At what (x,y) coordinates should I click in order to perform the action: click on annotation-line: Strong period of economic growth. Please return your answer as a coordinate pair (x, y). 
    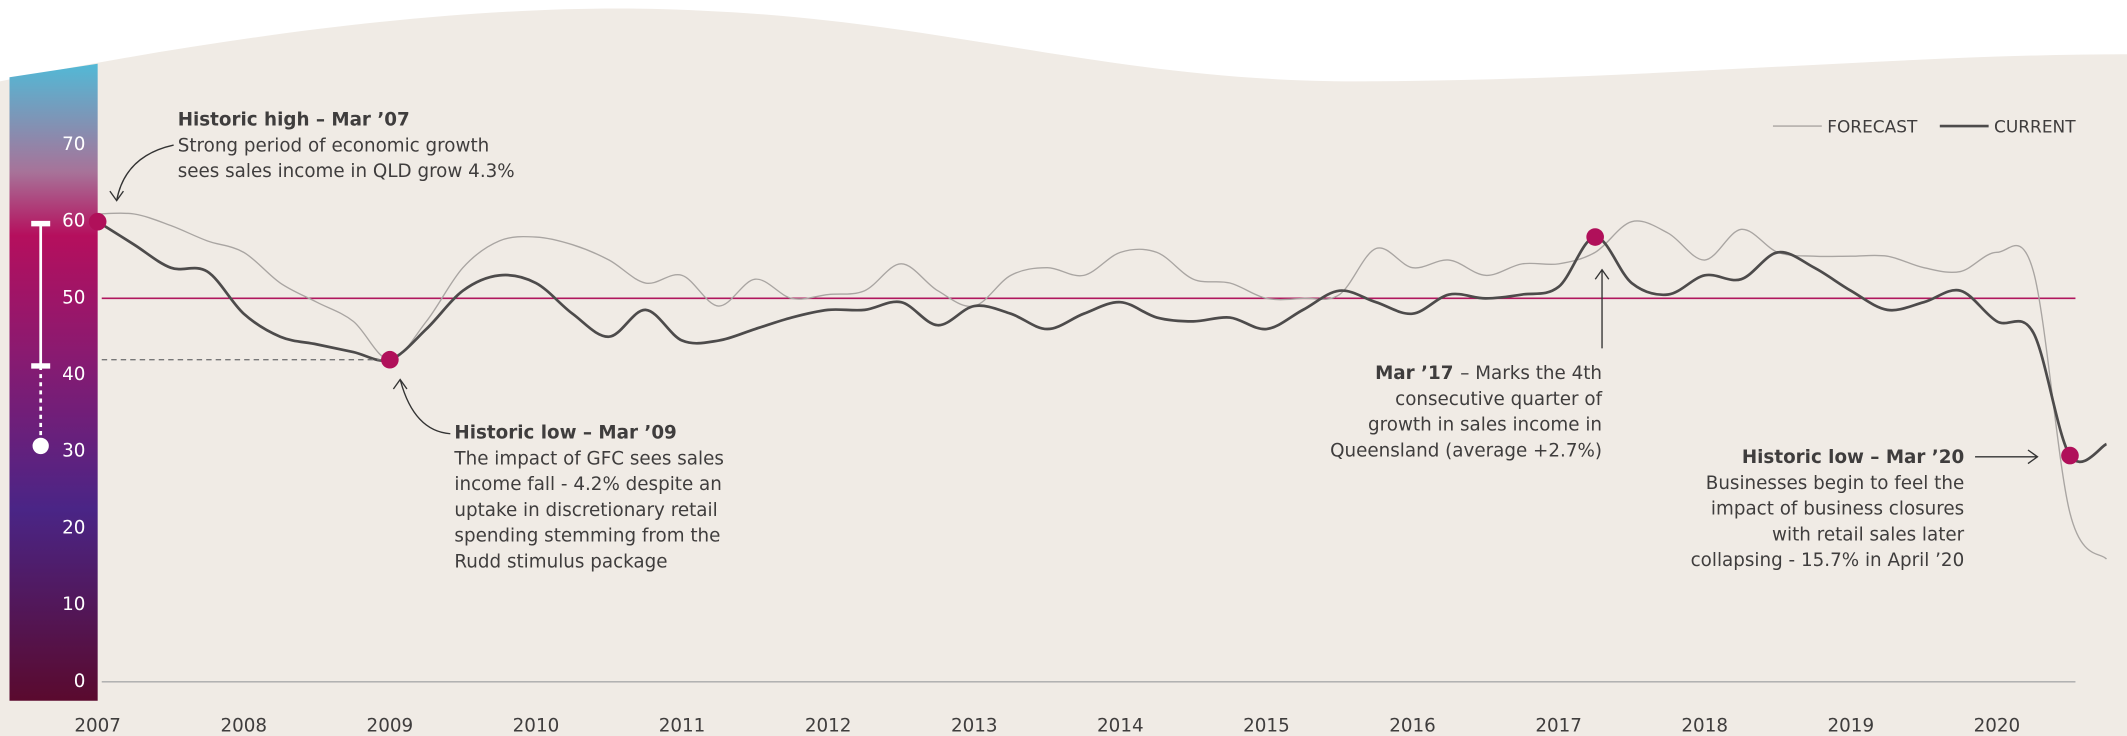
    Looking at the image, I should click on (334, 145).